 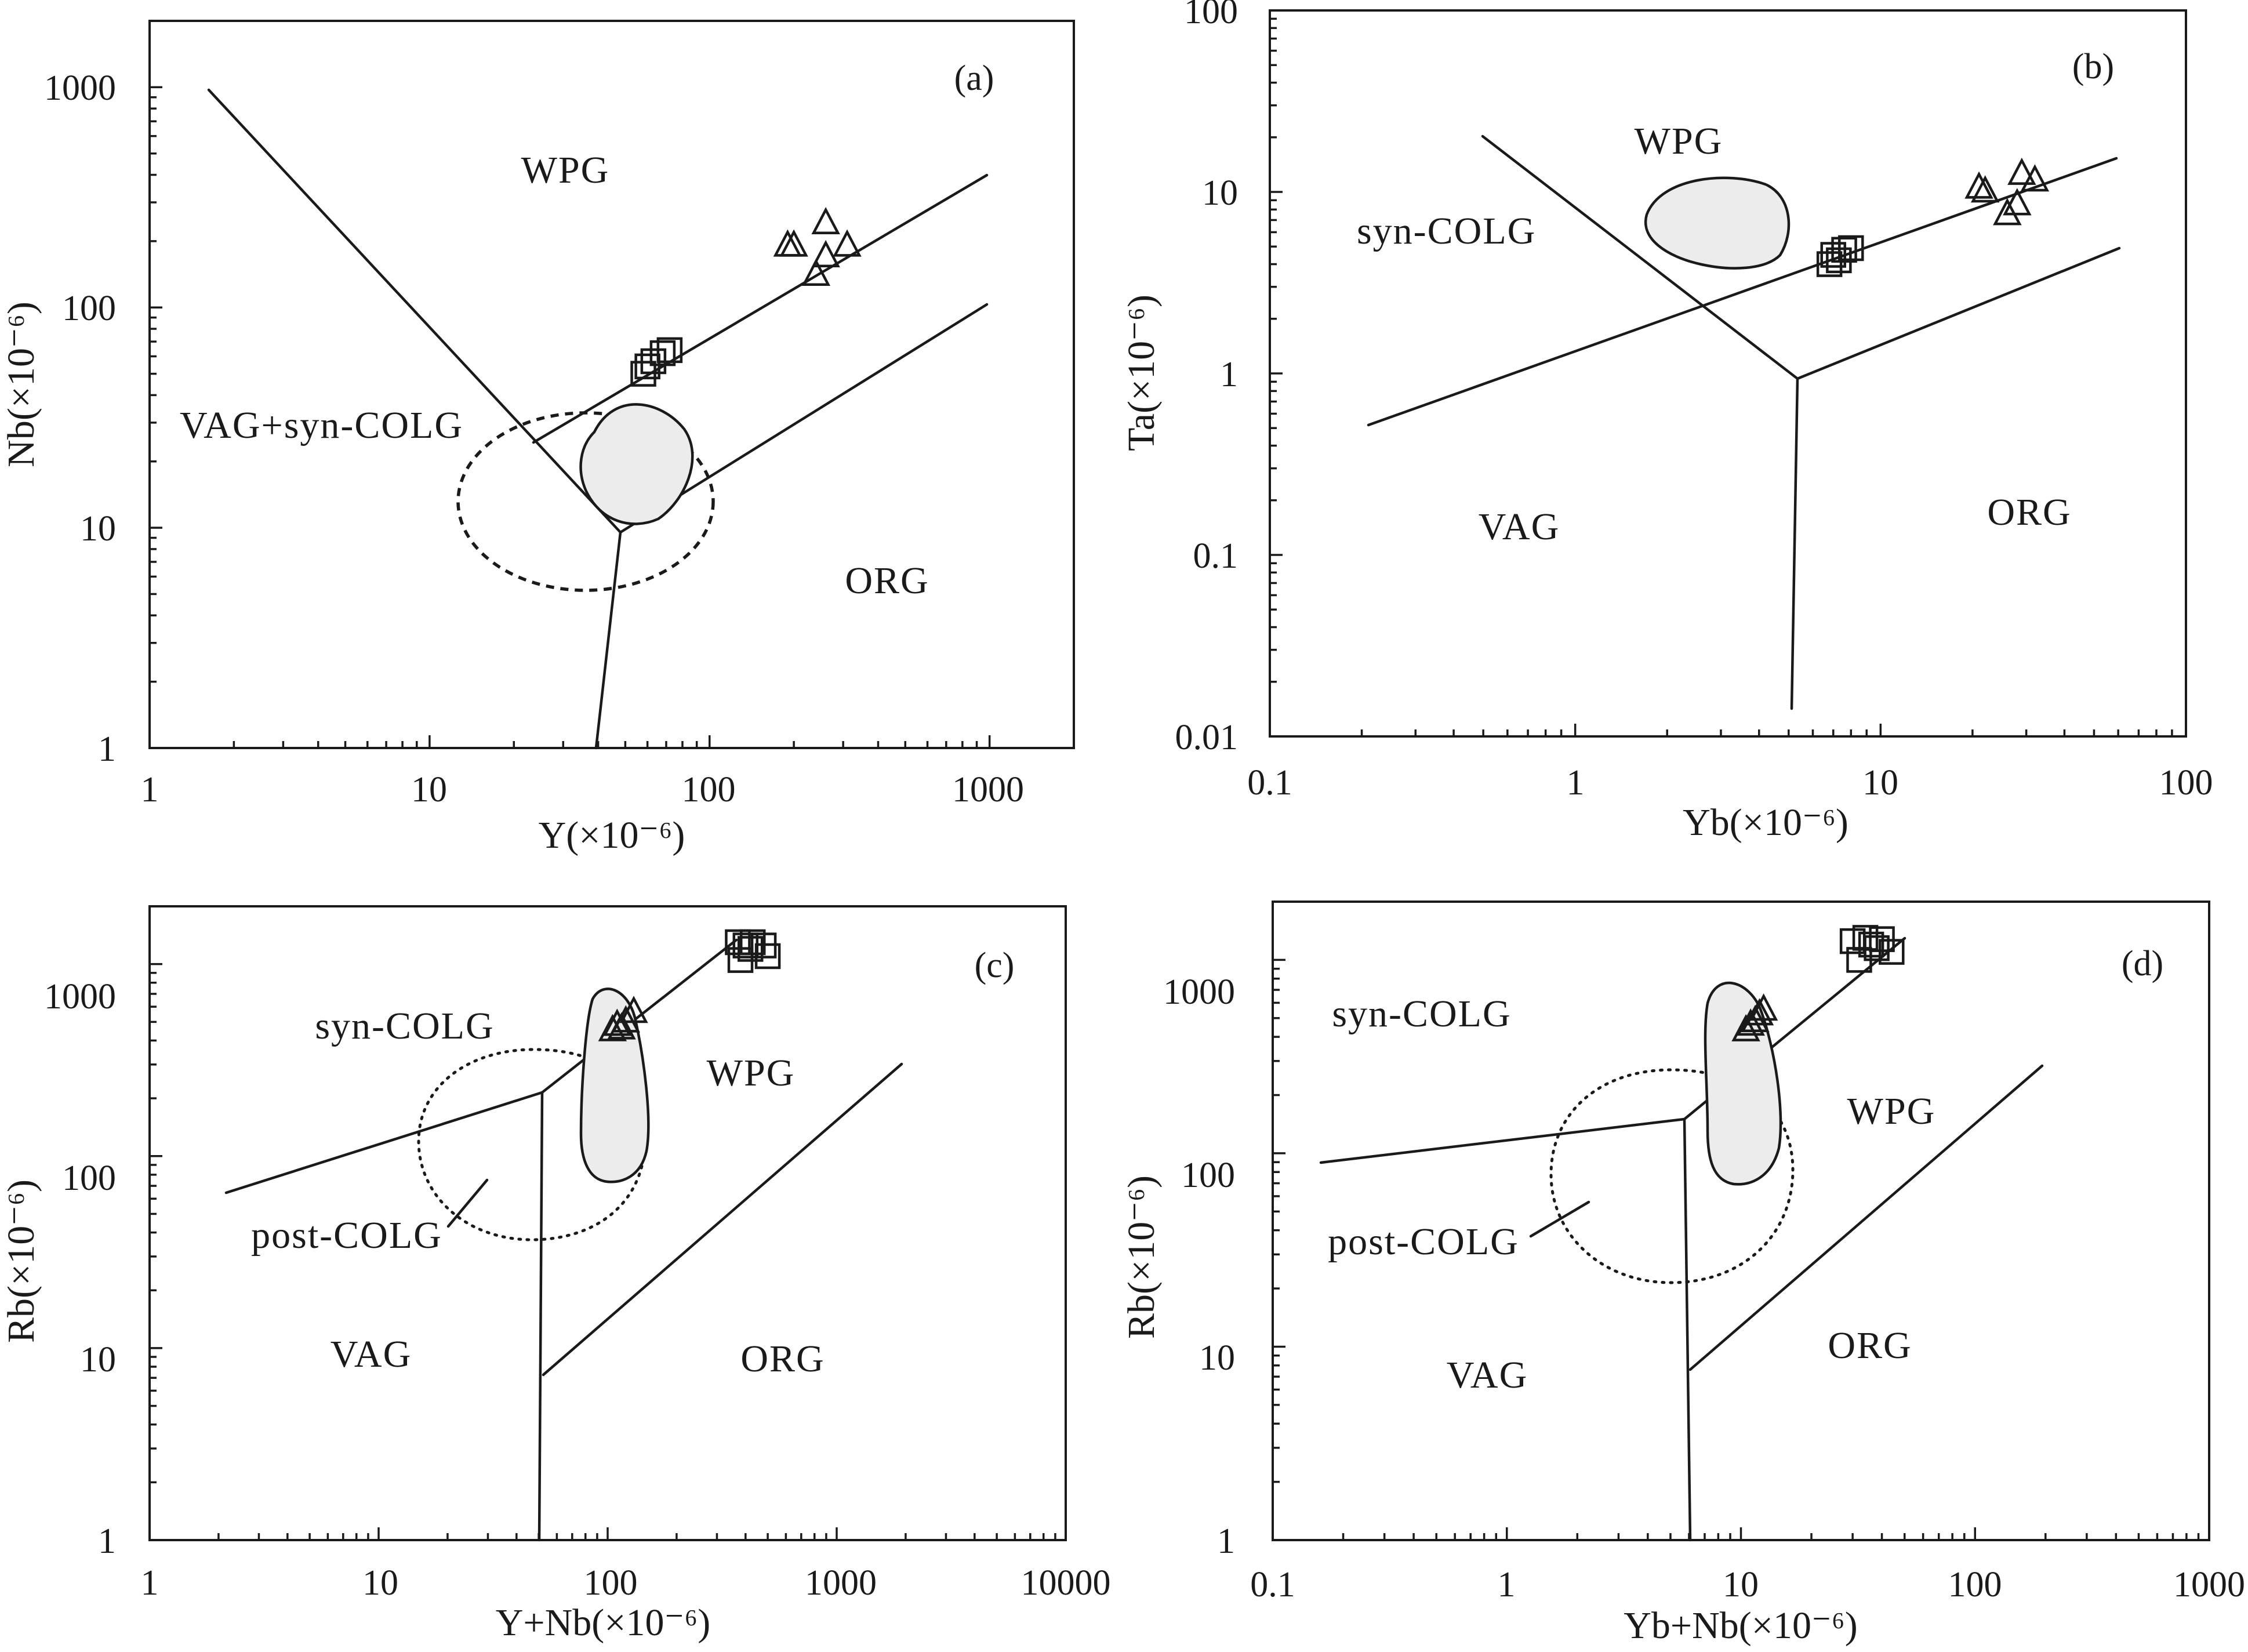 What do you see at coordinates (974, 78) in the screenshot?
I see `panel-label: (a)` at bounding box center [974, 78].